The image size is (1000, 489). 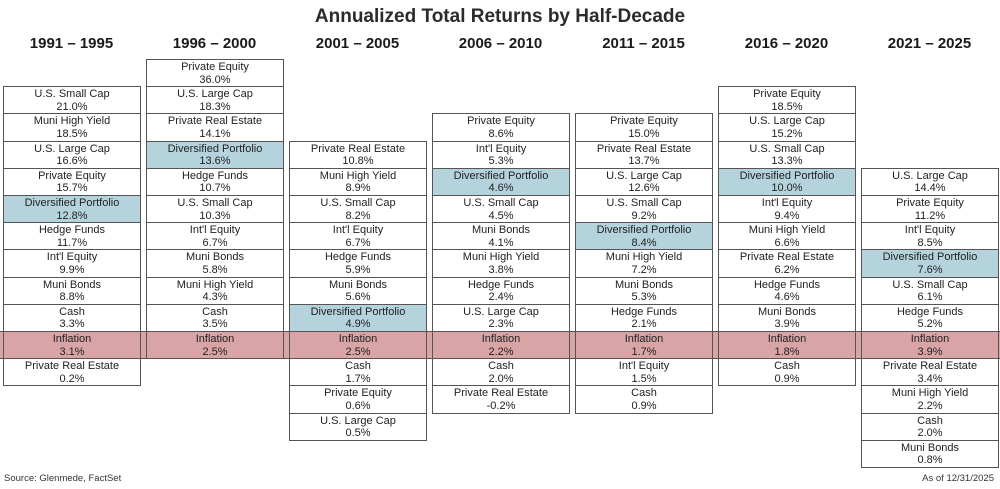 What do you see at coordinates (72, 215) in the screenshot?
I see `asset-return: 12.8%` at bounding box center [72, 215].